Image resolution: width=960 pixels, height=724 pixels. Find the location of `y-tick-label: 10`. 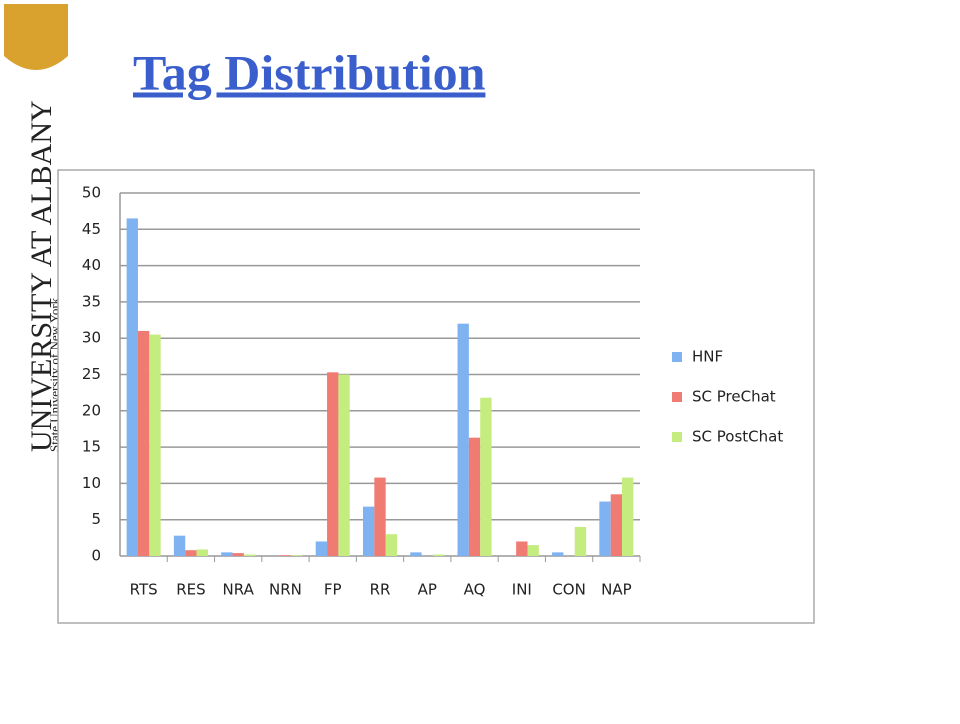

y-tick-label: 10 is located at coordinates (91, 483).